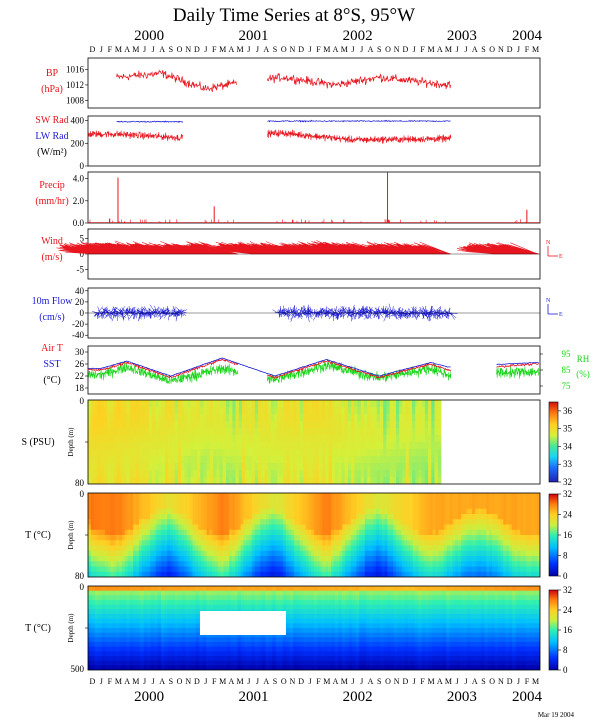 This screenshot has width=600, height=723. Describe the element at coordinates (568, 464) in the screenshot. I see `colorbar-tick-label: 33` at that location.